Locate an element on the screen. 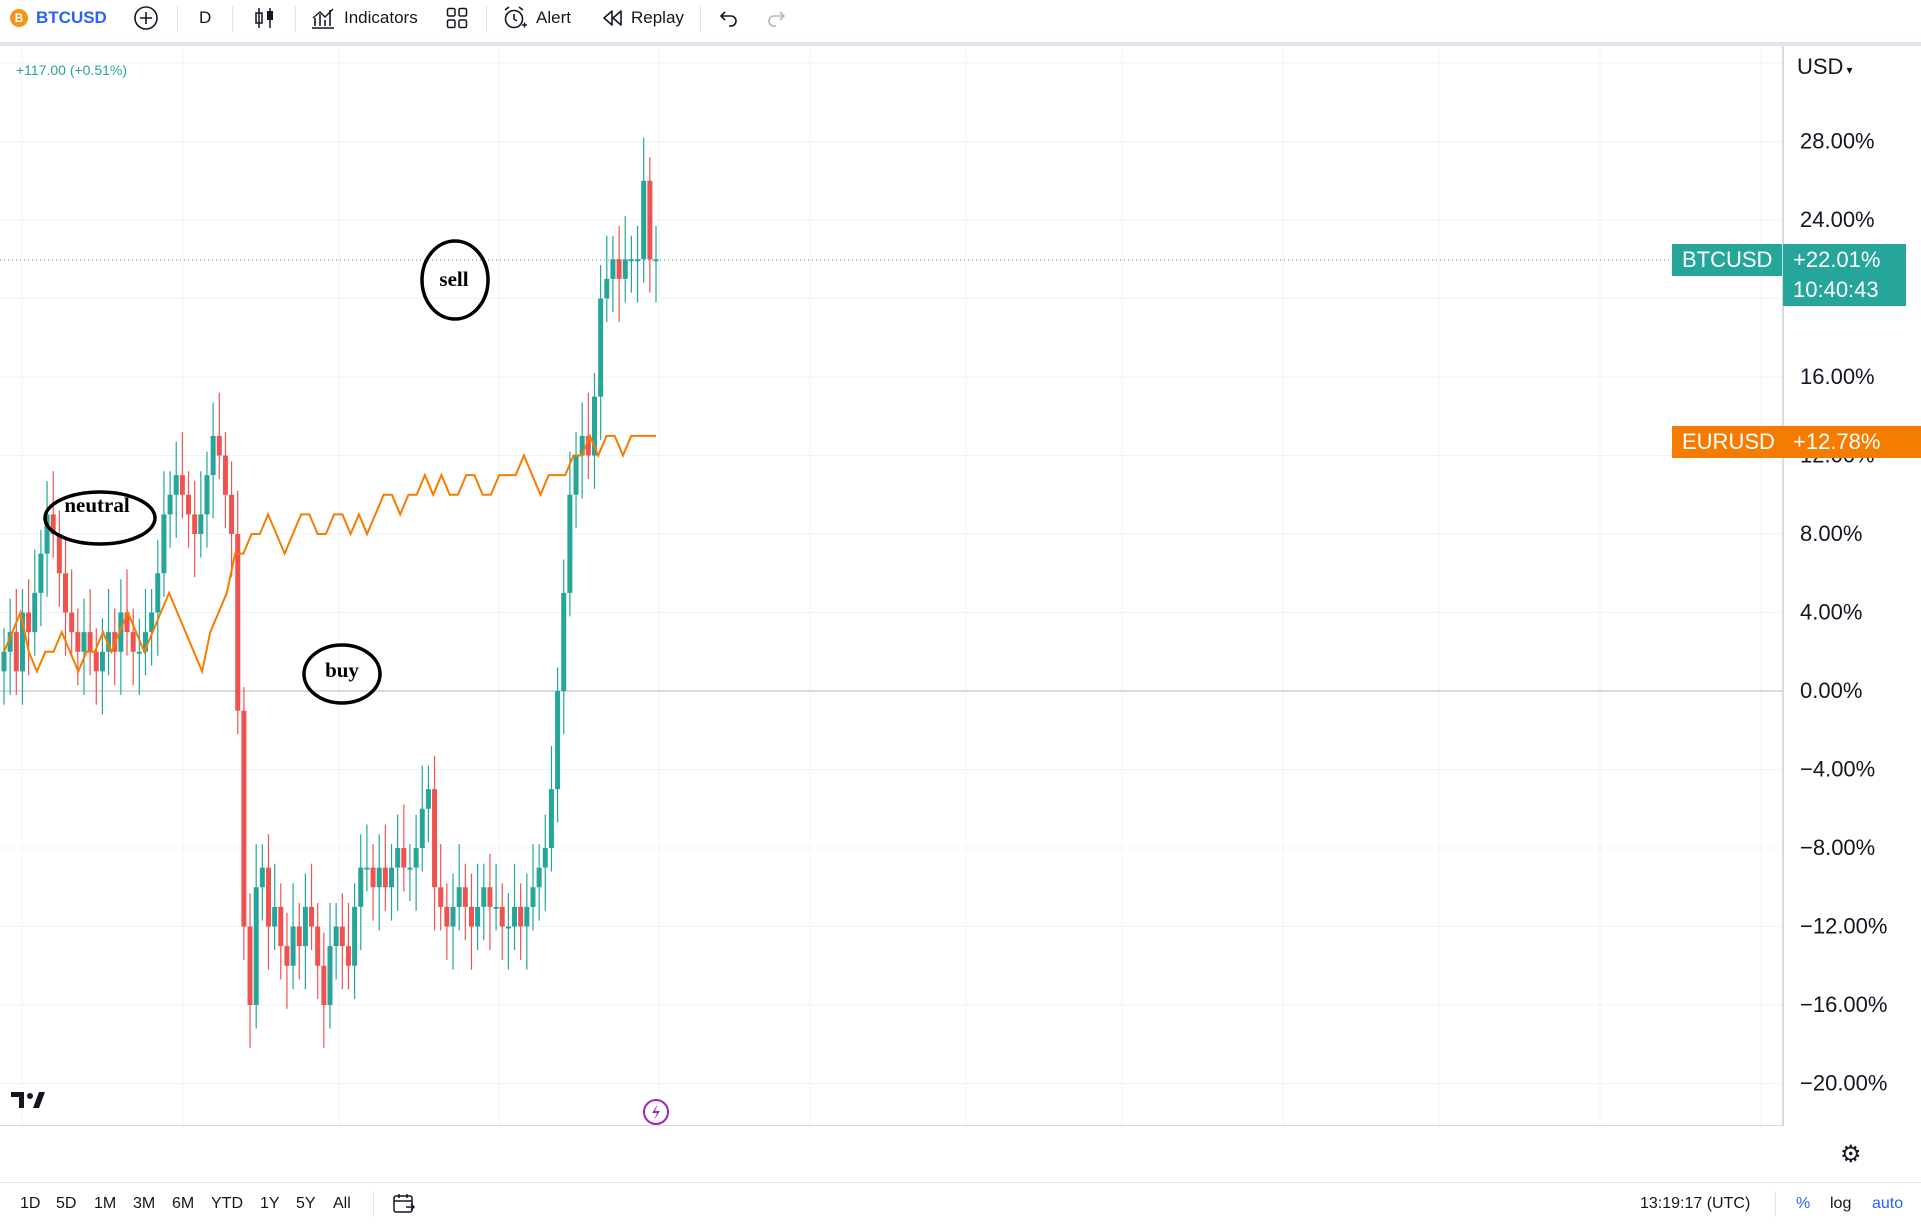 Image resolution: width=1921 pixels, height=1231 pixels. eurusd-line is located at coordinates (329, 554).